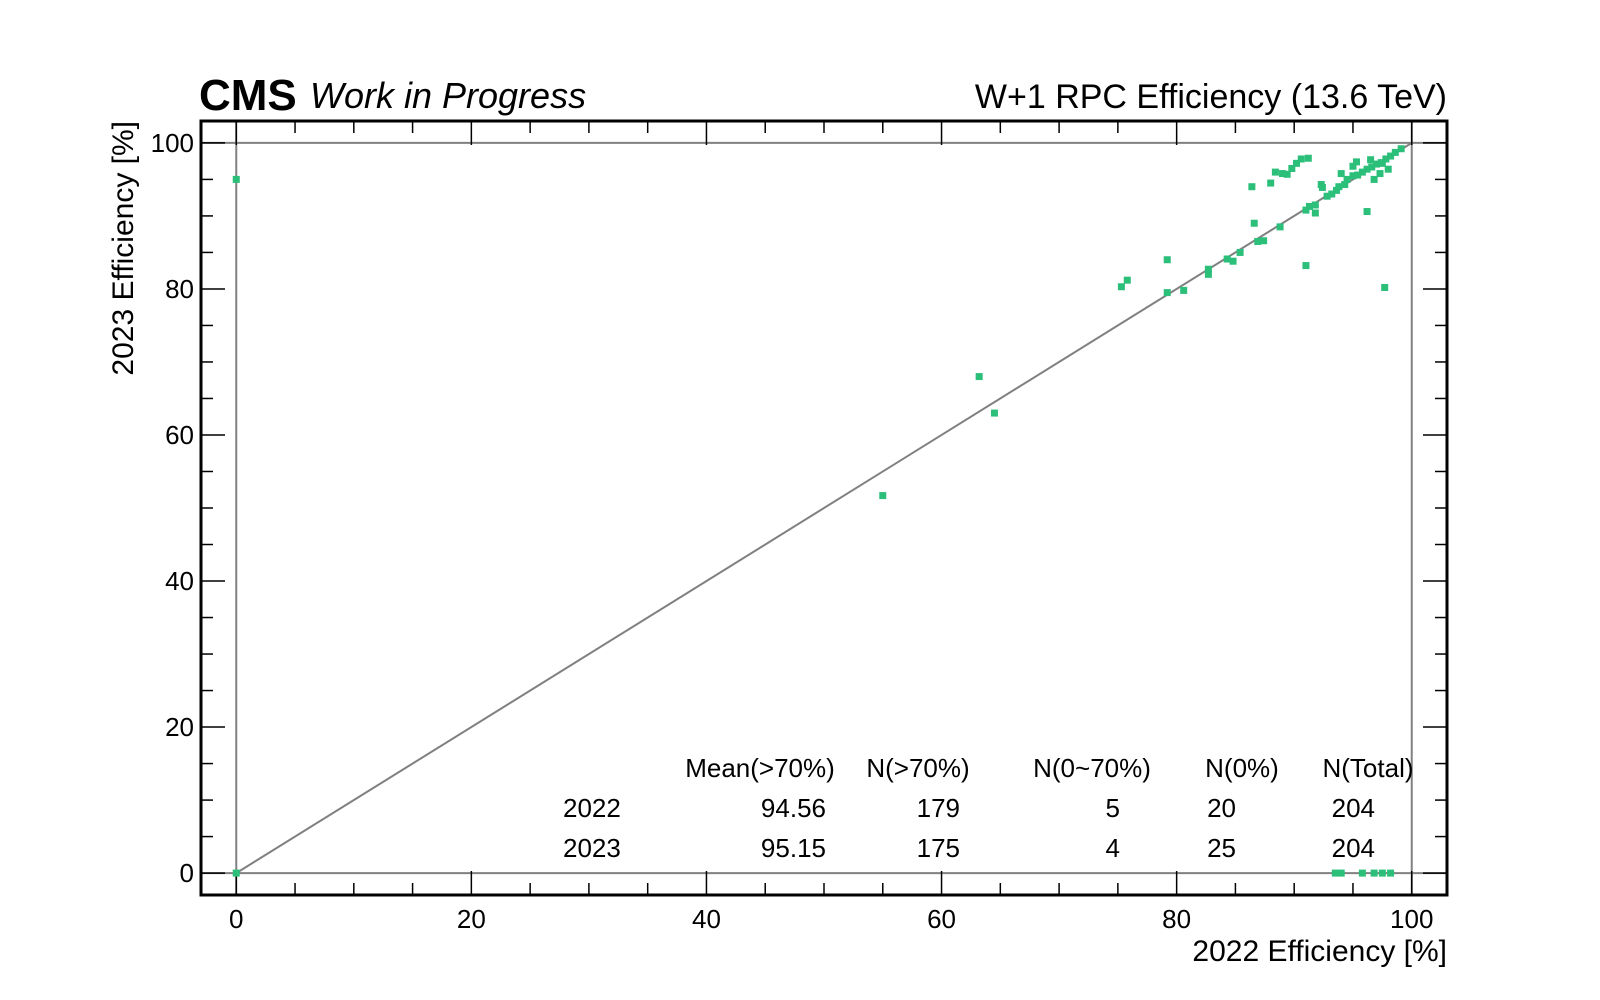 This screenshot has height=1000, width=1600. What do you see at coordinates (793, 808) in the screenshot?
I see `table-cell: 94.56` at bounding box center [793, 808].